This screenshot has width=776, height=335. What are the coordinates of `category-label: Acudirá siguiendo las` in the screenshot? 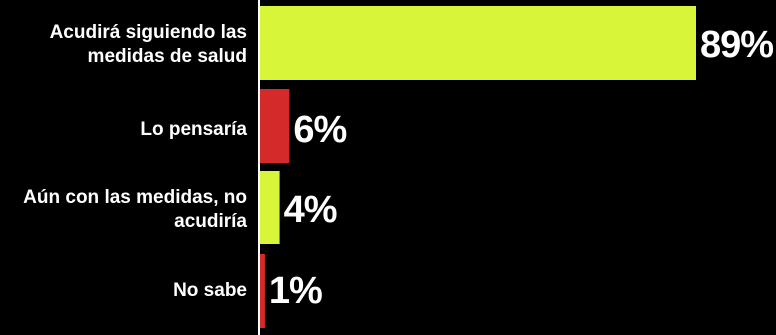 It's located at (148, 32).